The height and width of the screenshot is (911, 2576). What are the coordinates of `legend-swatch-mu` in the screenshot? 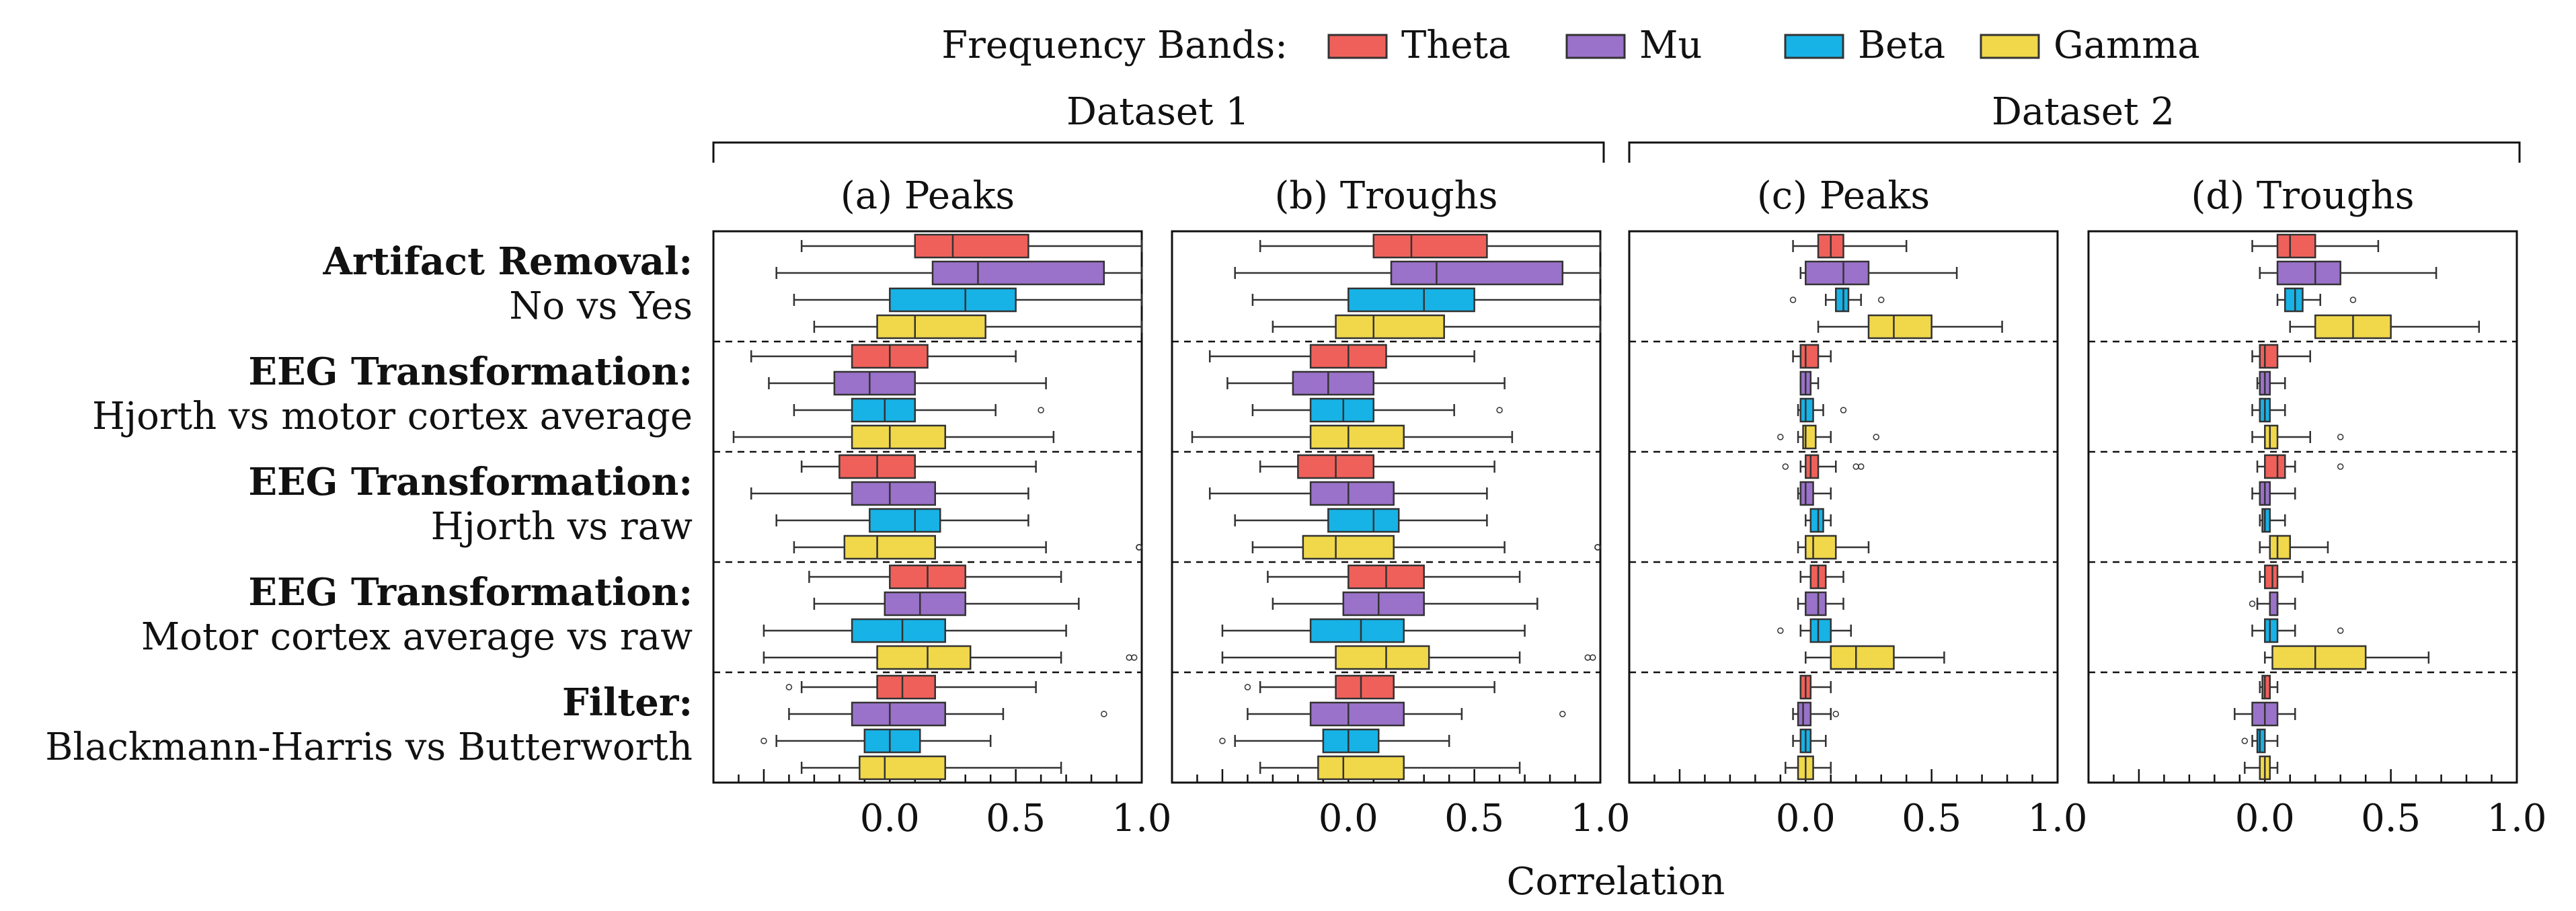 It's located at (1596, 46).